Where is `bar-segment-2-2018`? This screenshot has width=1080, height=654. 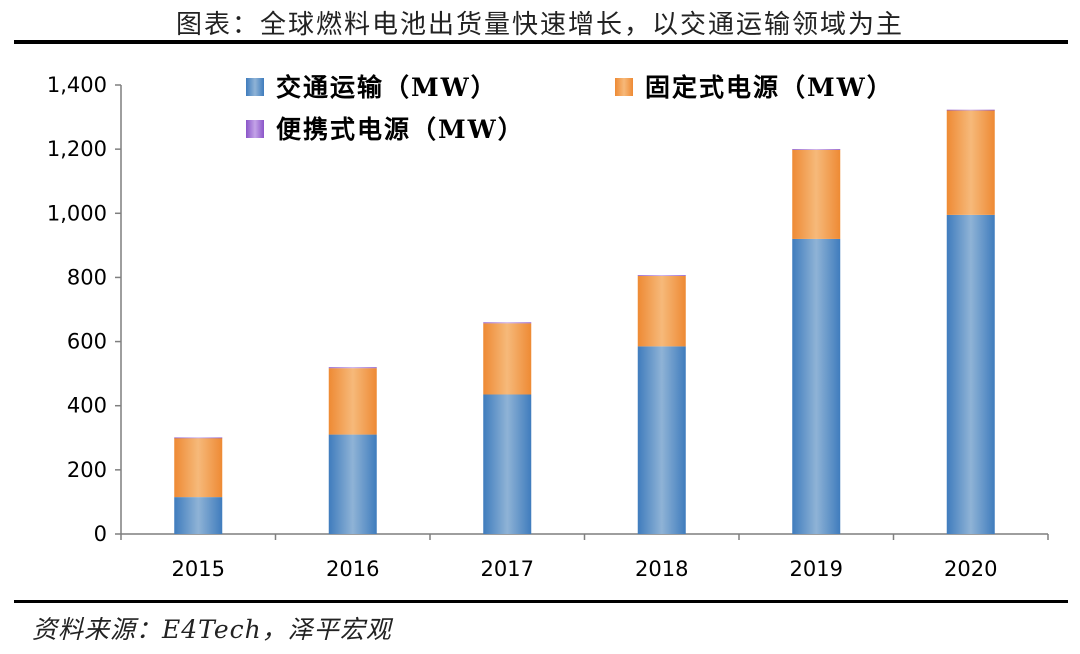 bar-segment-2-2018 is located at coordinates (661, 275).